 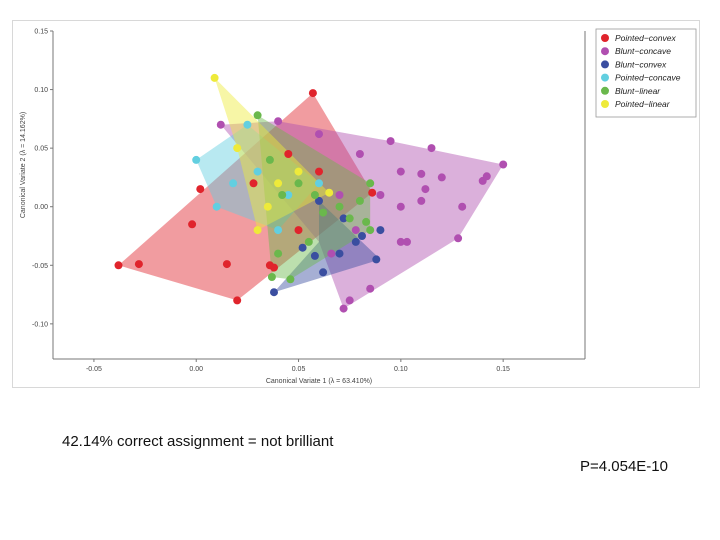 I want to click on x-tick-label: 0.00, so click(x=196, y=369).